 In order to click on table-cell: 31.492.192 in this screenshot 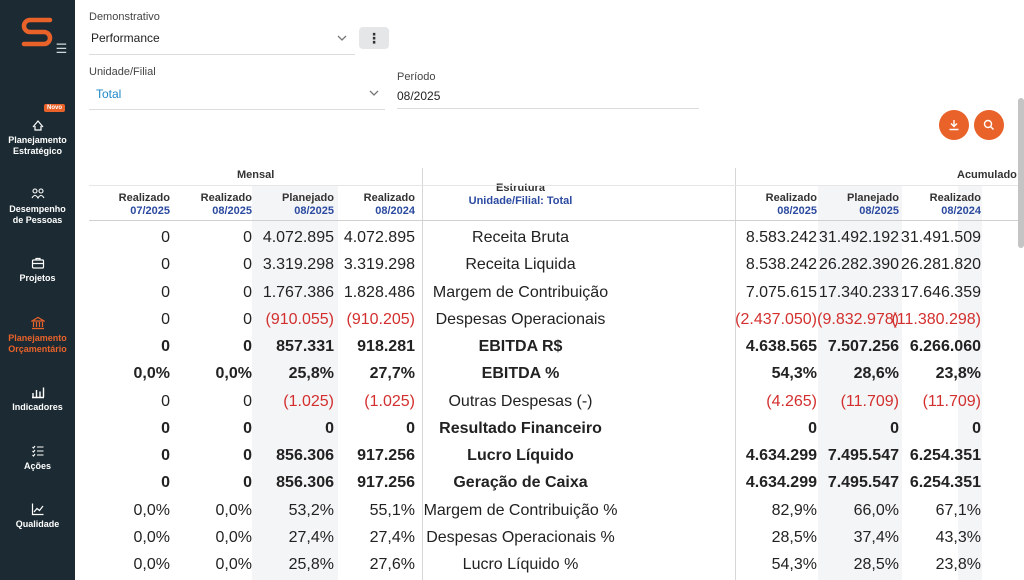, I will do `click(858, 237)`.